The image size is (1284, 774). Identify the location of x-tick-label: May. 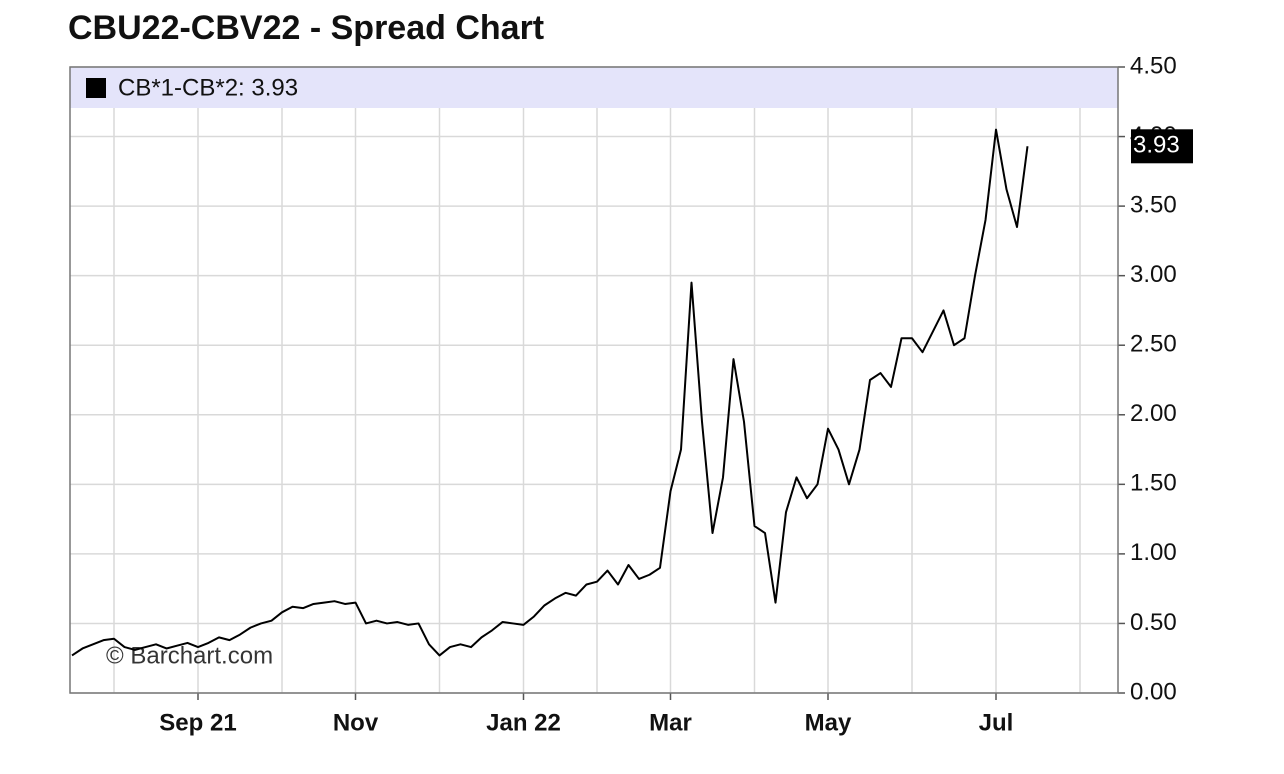
(828, 722).